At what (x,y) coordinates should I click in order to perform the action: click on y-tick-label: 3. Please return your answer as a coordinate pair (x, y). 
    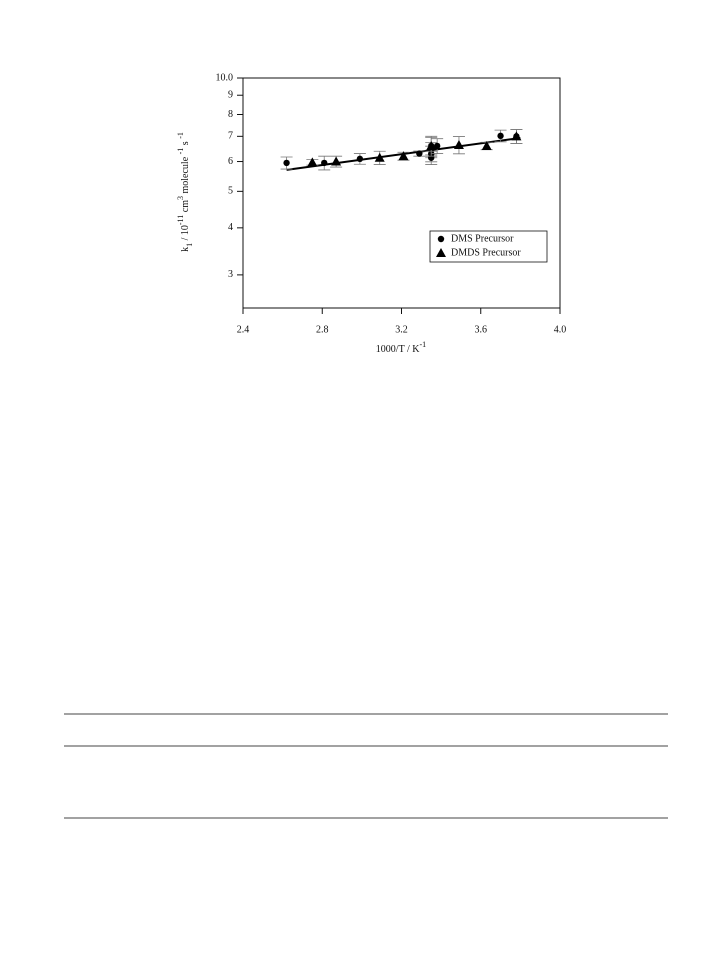
    Looking at the image, I should click on (230, 274).